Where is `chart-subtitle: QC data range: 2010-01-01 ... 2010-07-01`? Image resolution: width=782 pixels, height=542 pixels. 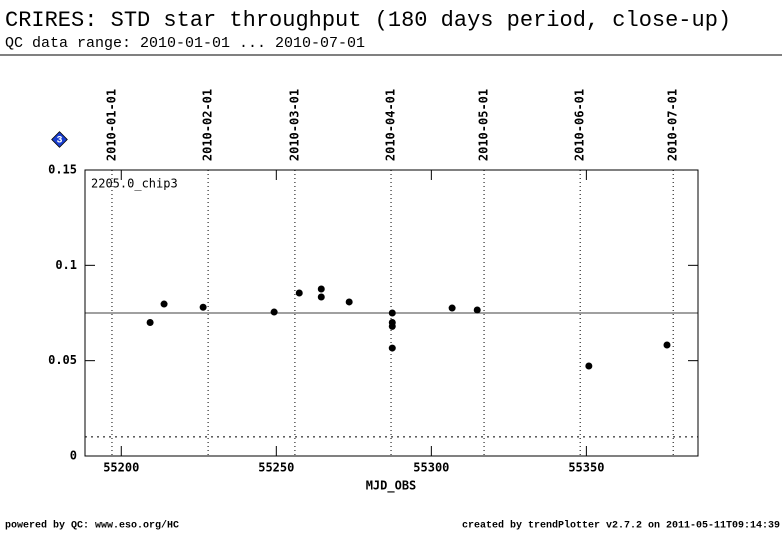
chart-subtitle: QC data range: 2010-01-01 ... 2010-07-01 is located at coordinates (185, 43).